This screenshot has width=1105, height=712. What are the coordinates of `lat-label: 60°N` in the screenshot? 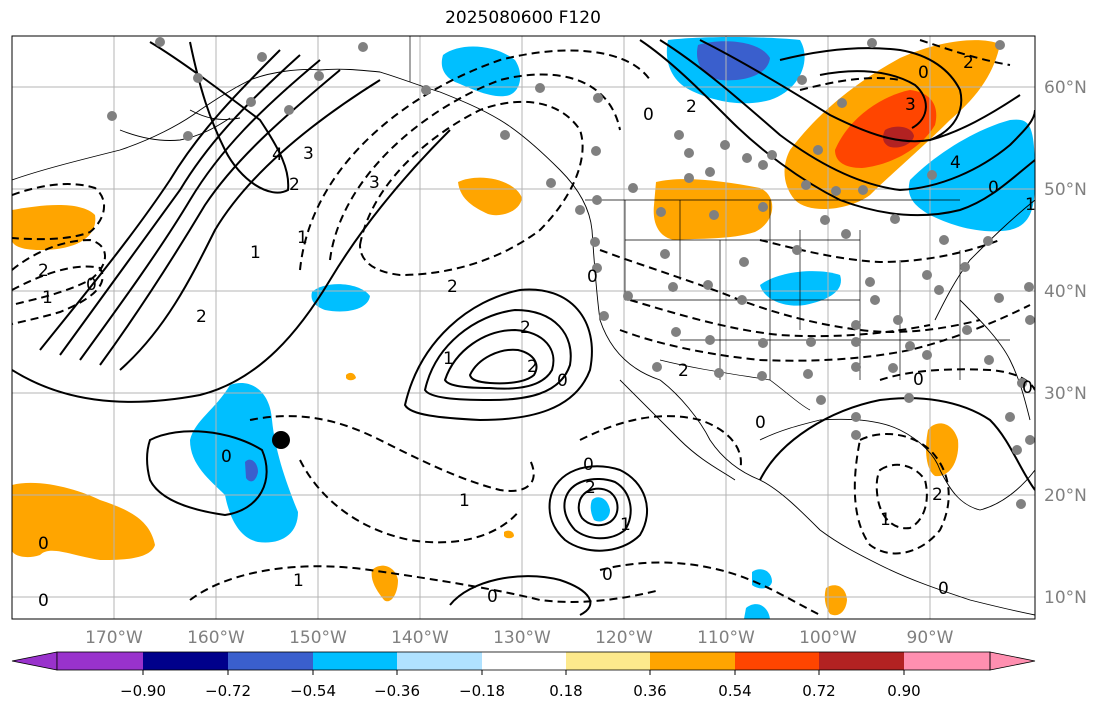 It's located at (1065, 88).